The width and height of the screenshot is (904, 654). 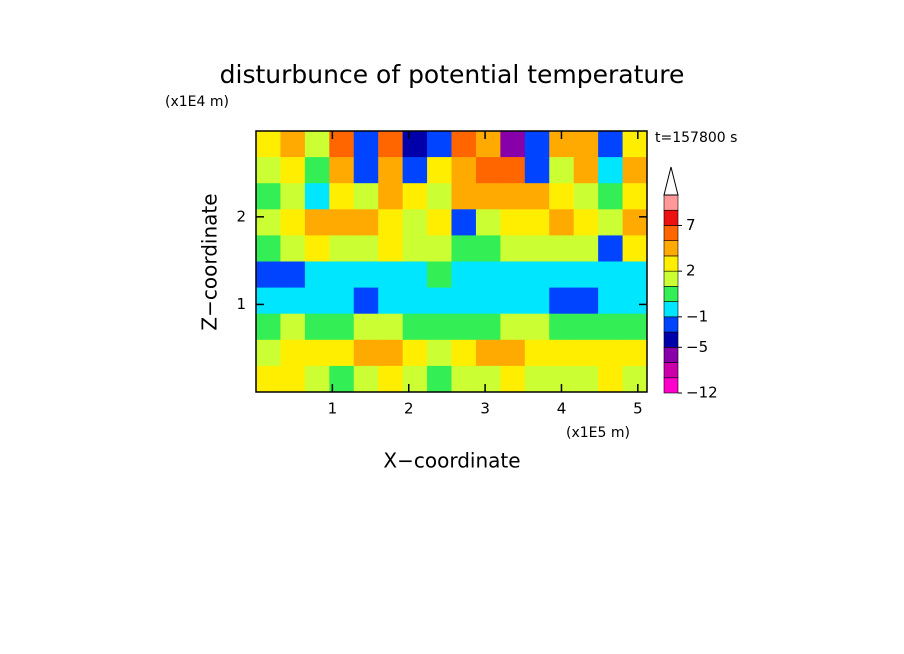 I want to click on x-tick-label: 2, so click(x=409, y=409).